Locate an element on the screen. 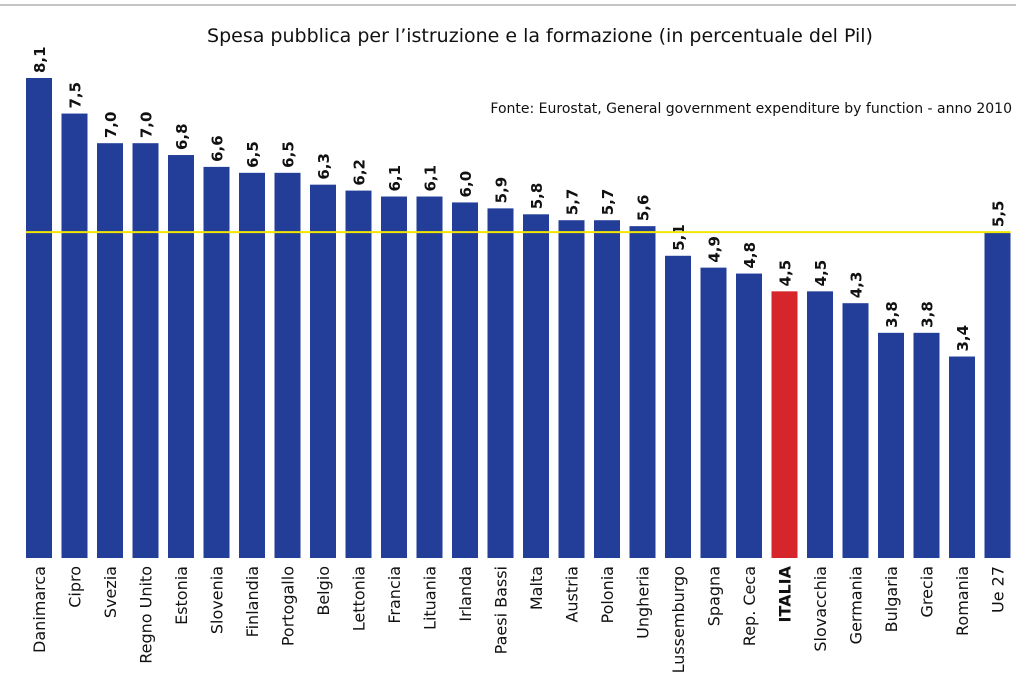 Image resolution: width=1016 pixels, height=691 pixels. x-tick-label: Lussemburgo is located at coordinates (678, 619).